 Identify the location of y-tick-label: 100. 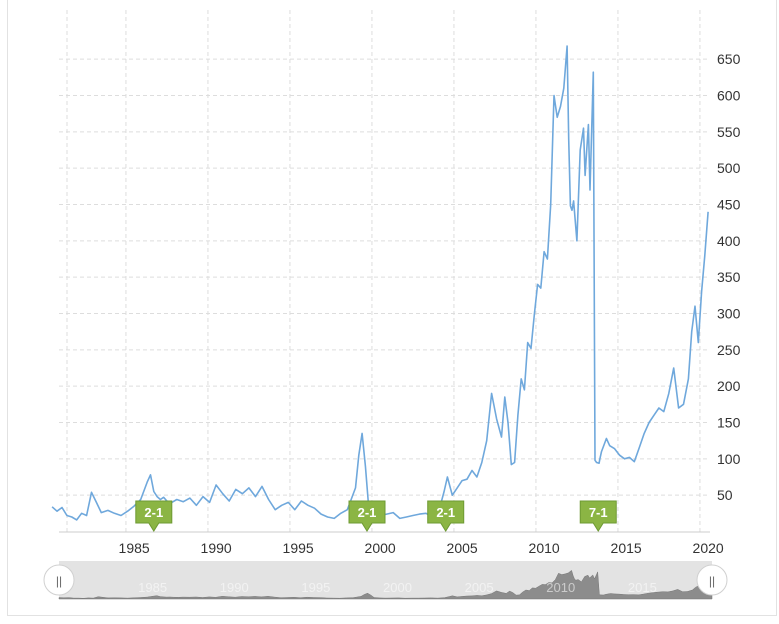
(729, 459).